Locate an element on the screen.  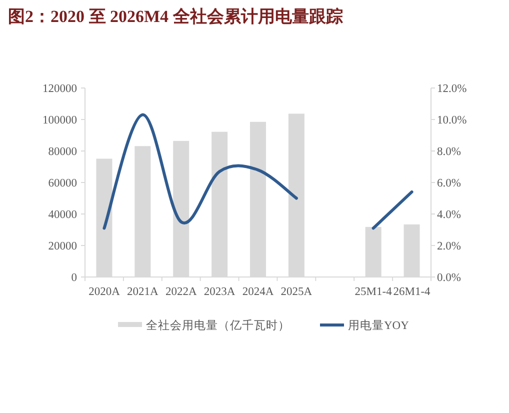
y-tick-label: 0 is located at coordinates (74, 278).